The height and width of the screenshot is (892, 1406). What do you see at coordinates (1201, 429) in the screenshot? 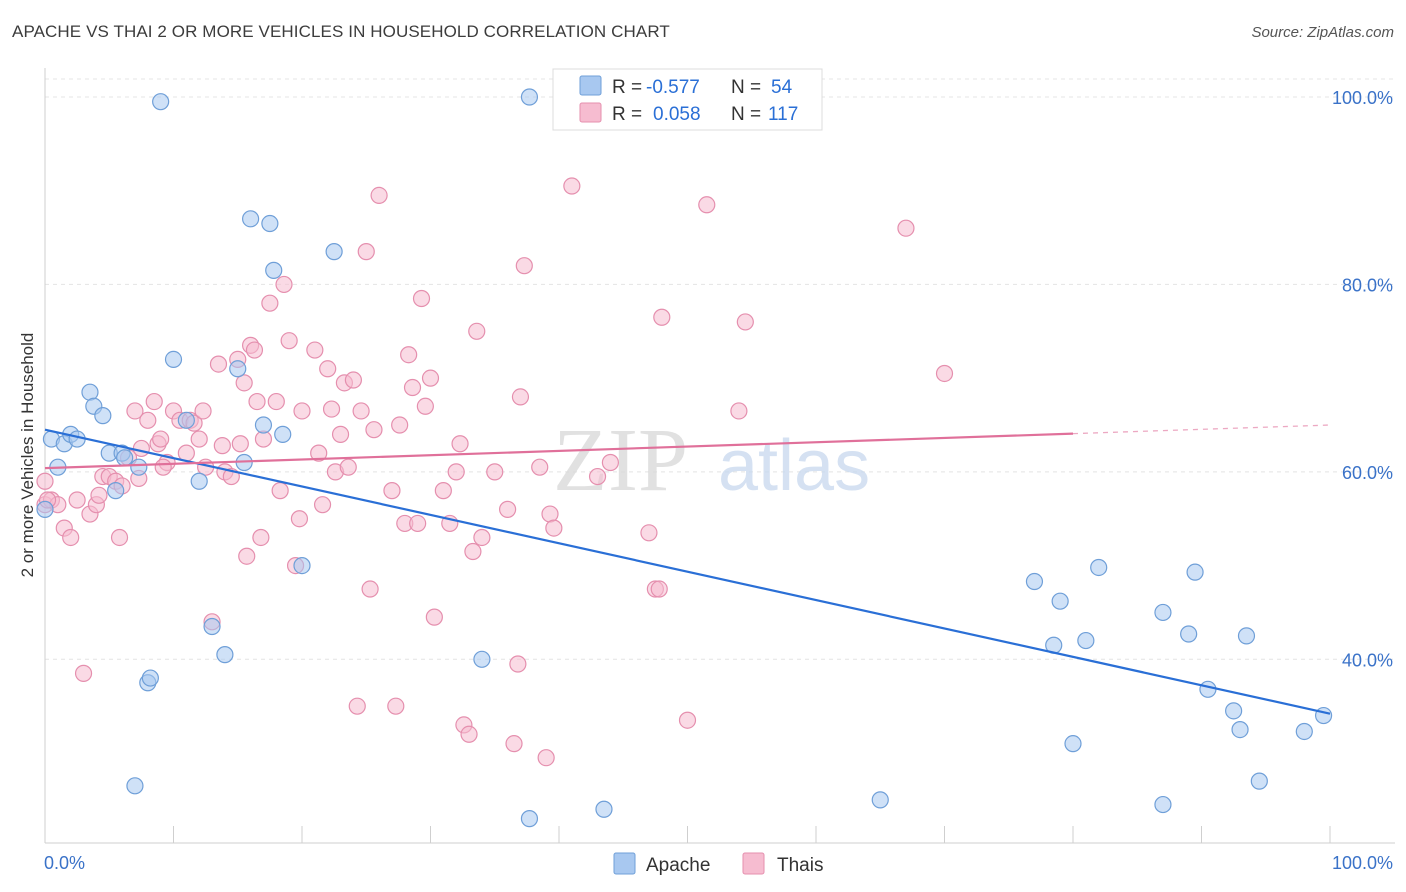
I see `thais-trend-extension` at bounding box center [1201, 429].